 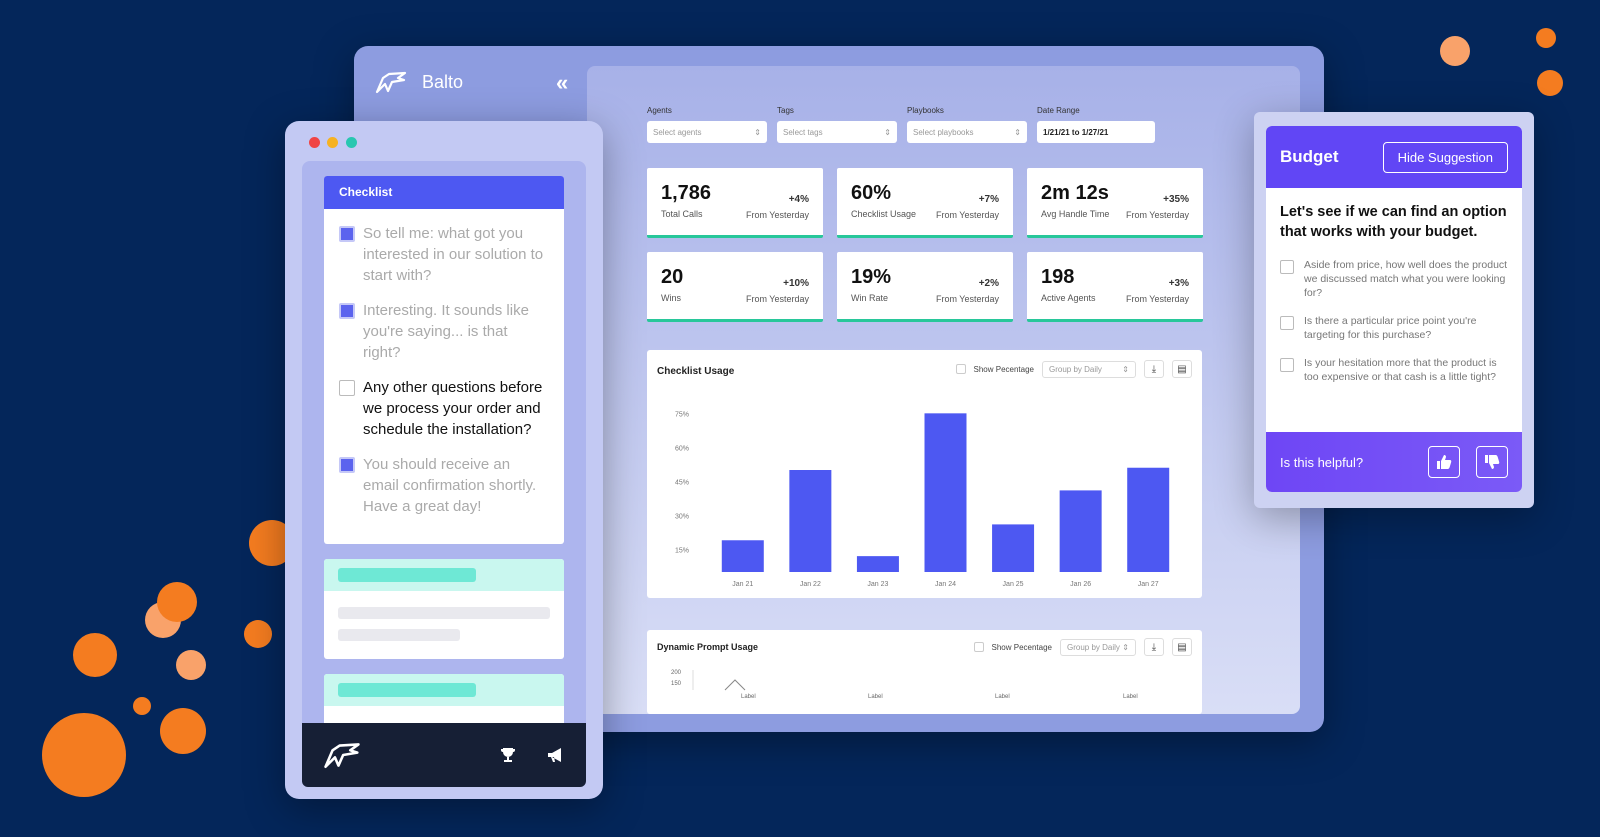 I want to click on megaphone-icon, so click(x=556, y=755).